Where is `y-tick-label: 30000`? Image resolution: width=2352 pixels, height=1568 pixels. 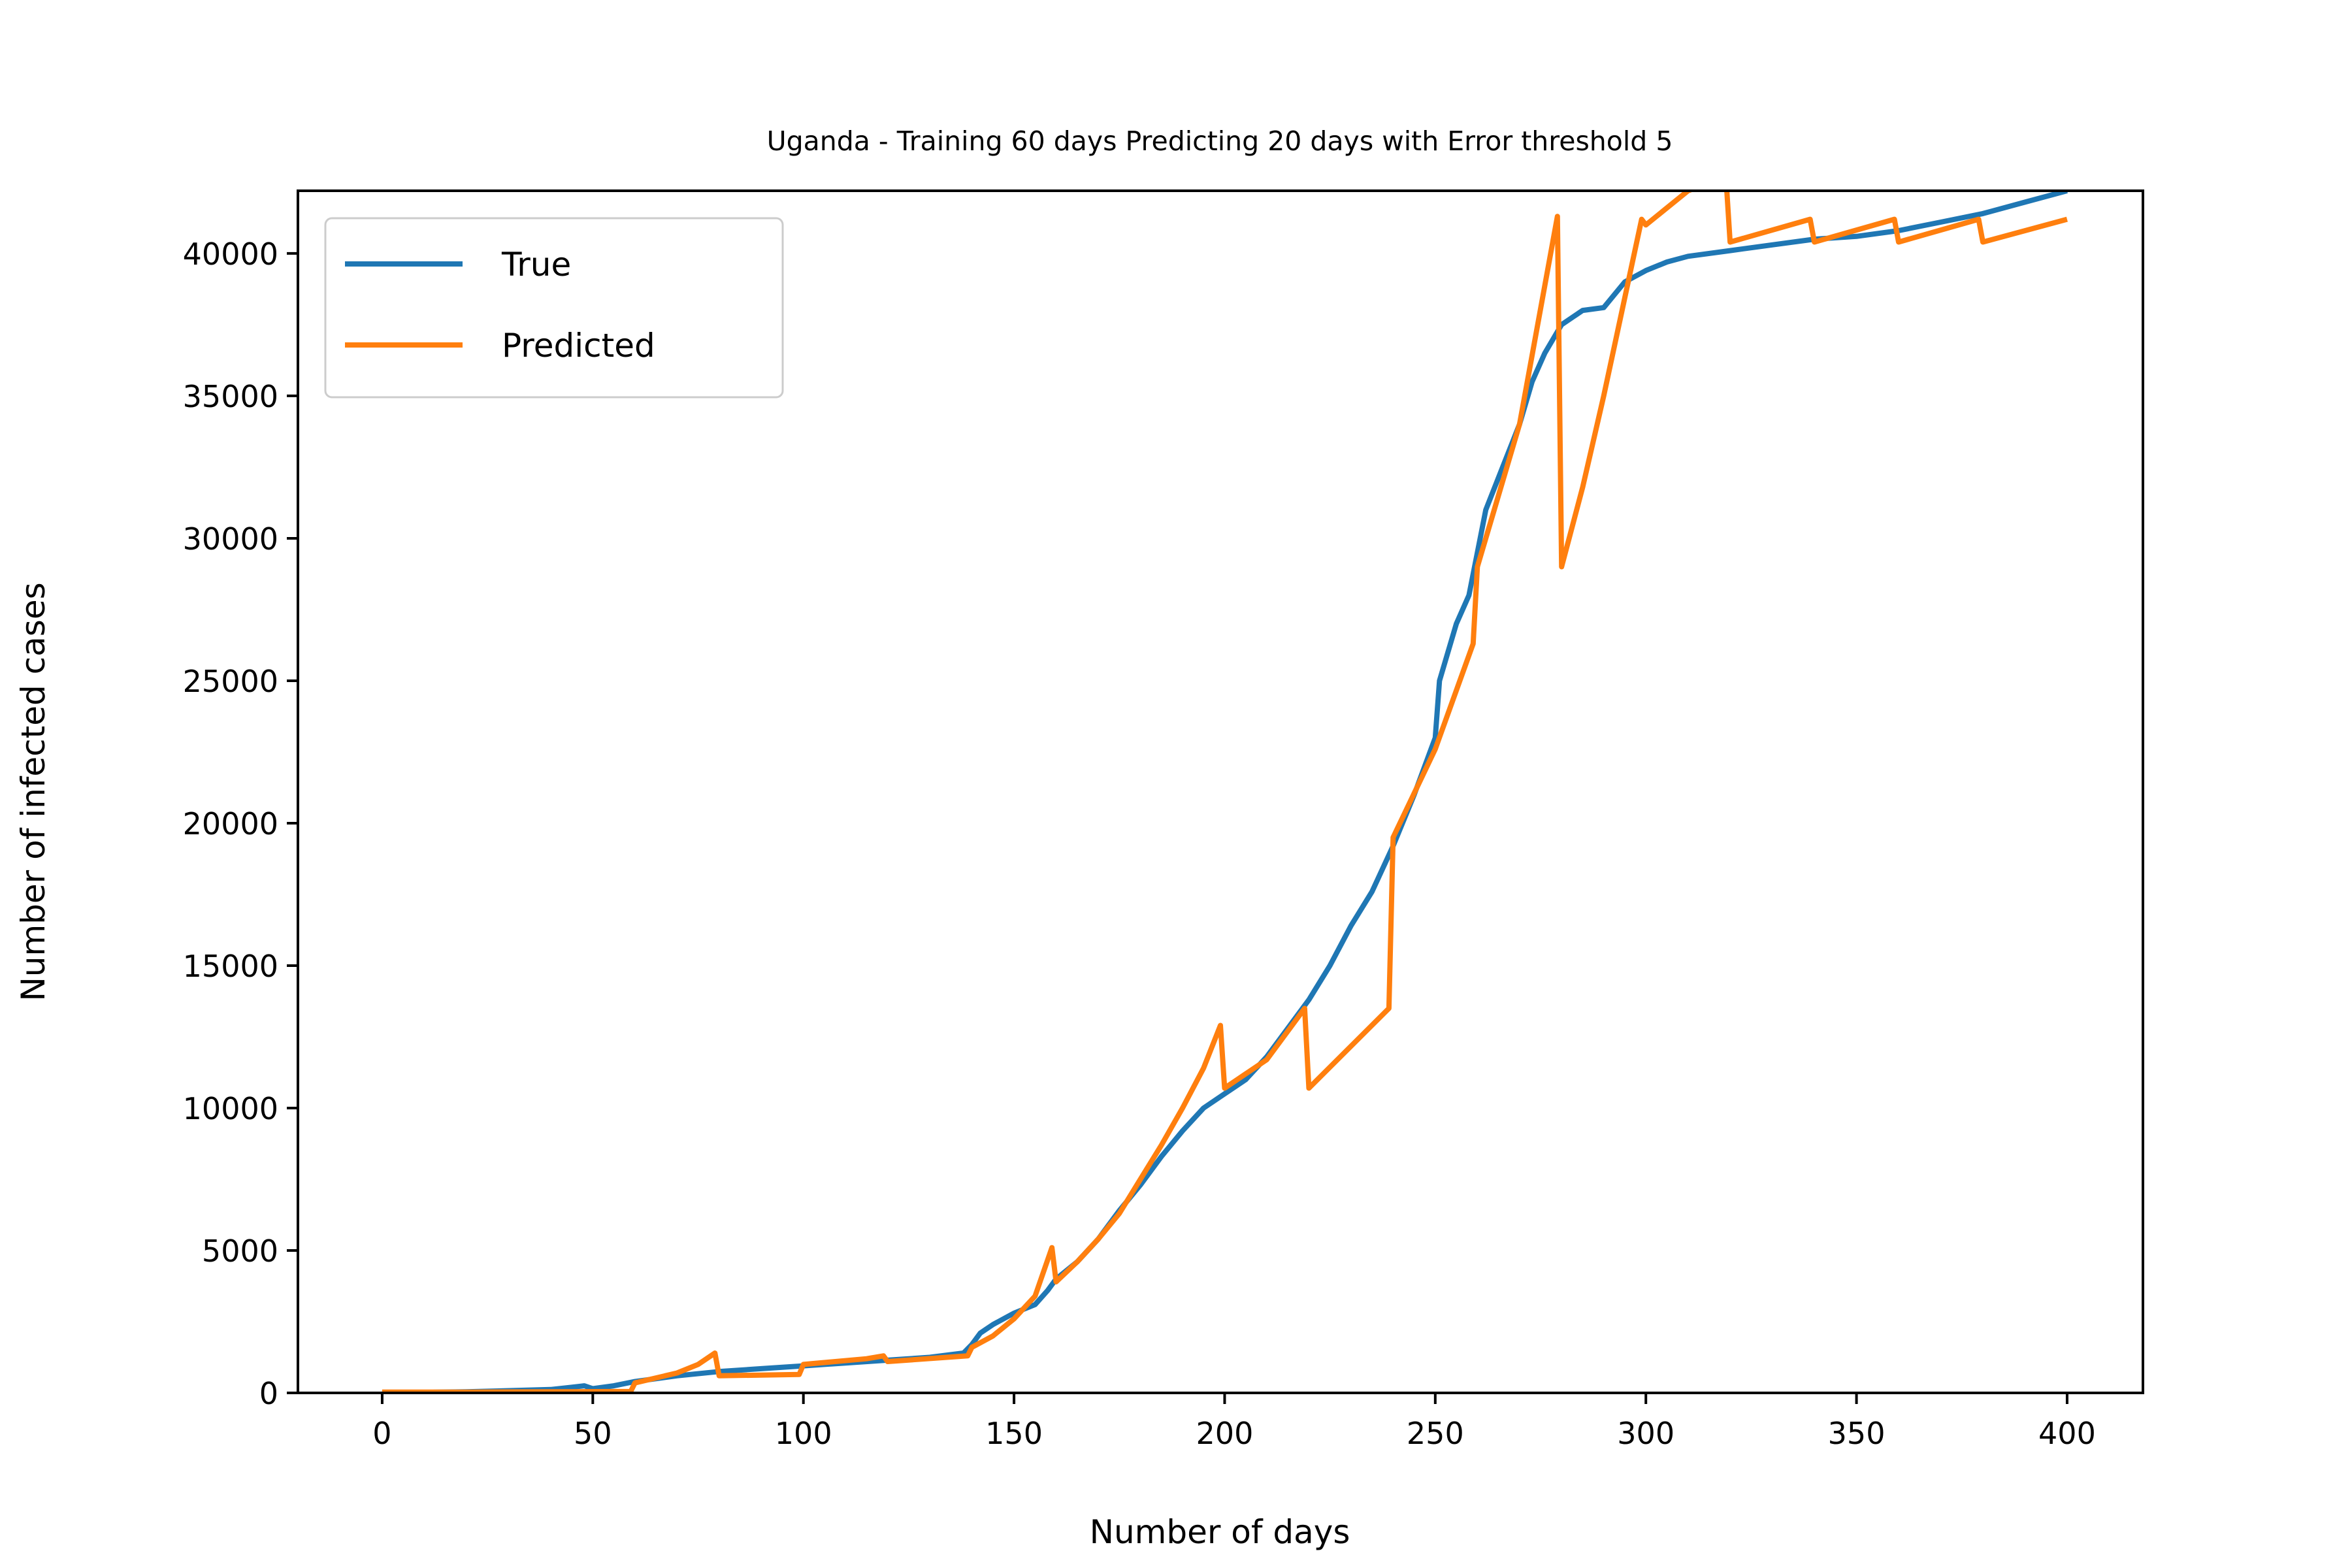 y-tick-label: 30000 is located at coordinates (230, 539).